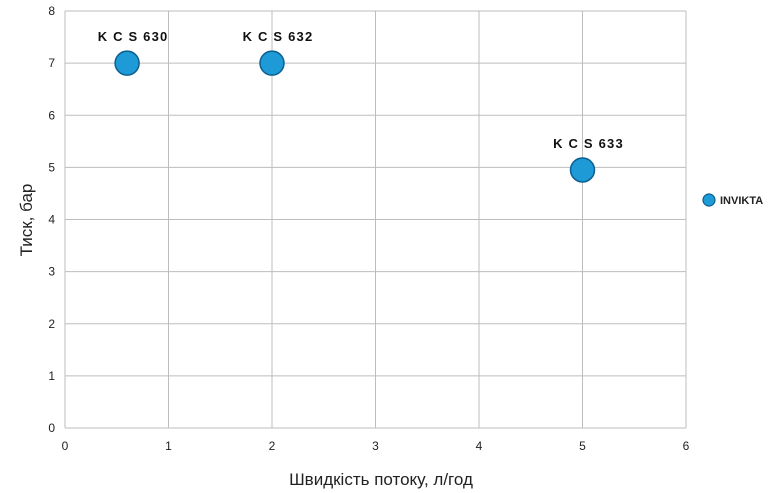  Describe the element at coordinates (582, 446) in the screenshot. I see `x-tick-label: 5` at that location.